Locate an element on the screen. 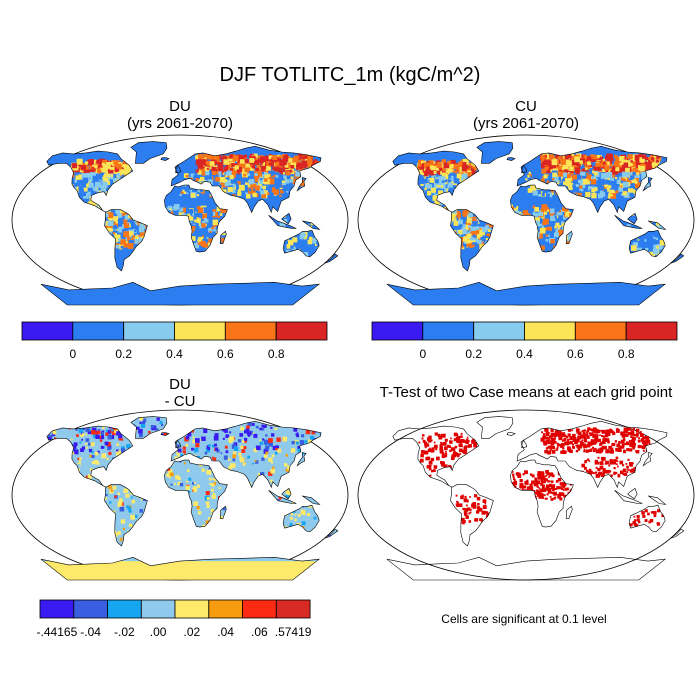 This screenshot has height=700, width=700. map-ttest is located at coordinates (526, 495).